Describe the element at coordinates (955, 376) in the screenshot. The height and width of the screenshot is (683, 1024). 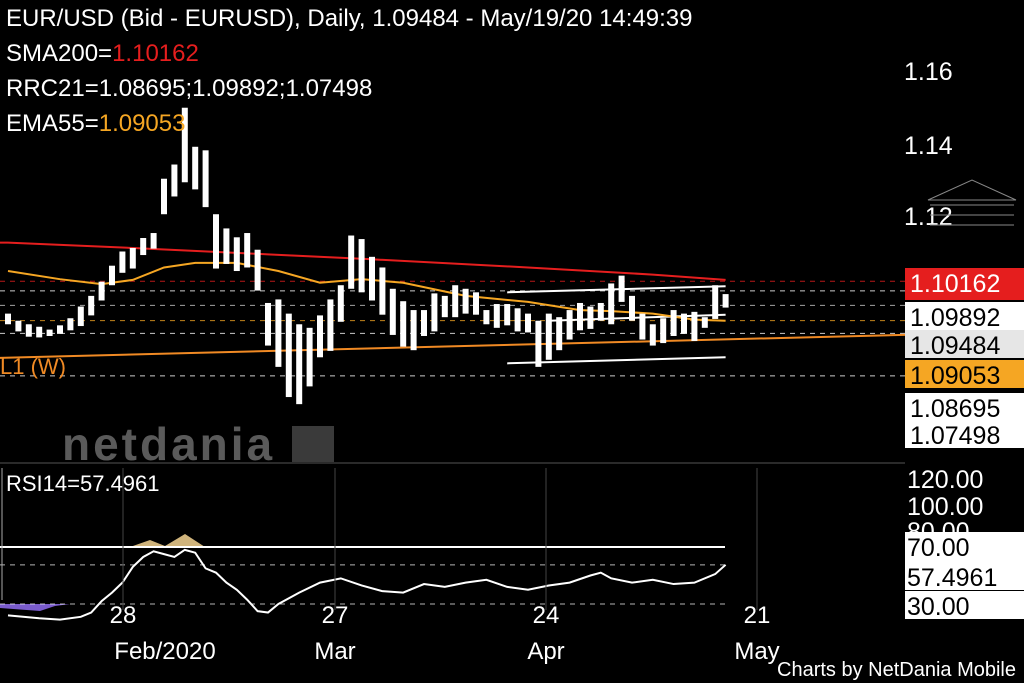
I see `price-badge-label: 1.09053` at that location.